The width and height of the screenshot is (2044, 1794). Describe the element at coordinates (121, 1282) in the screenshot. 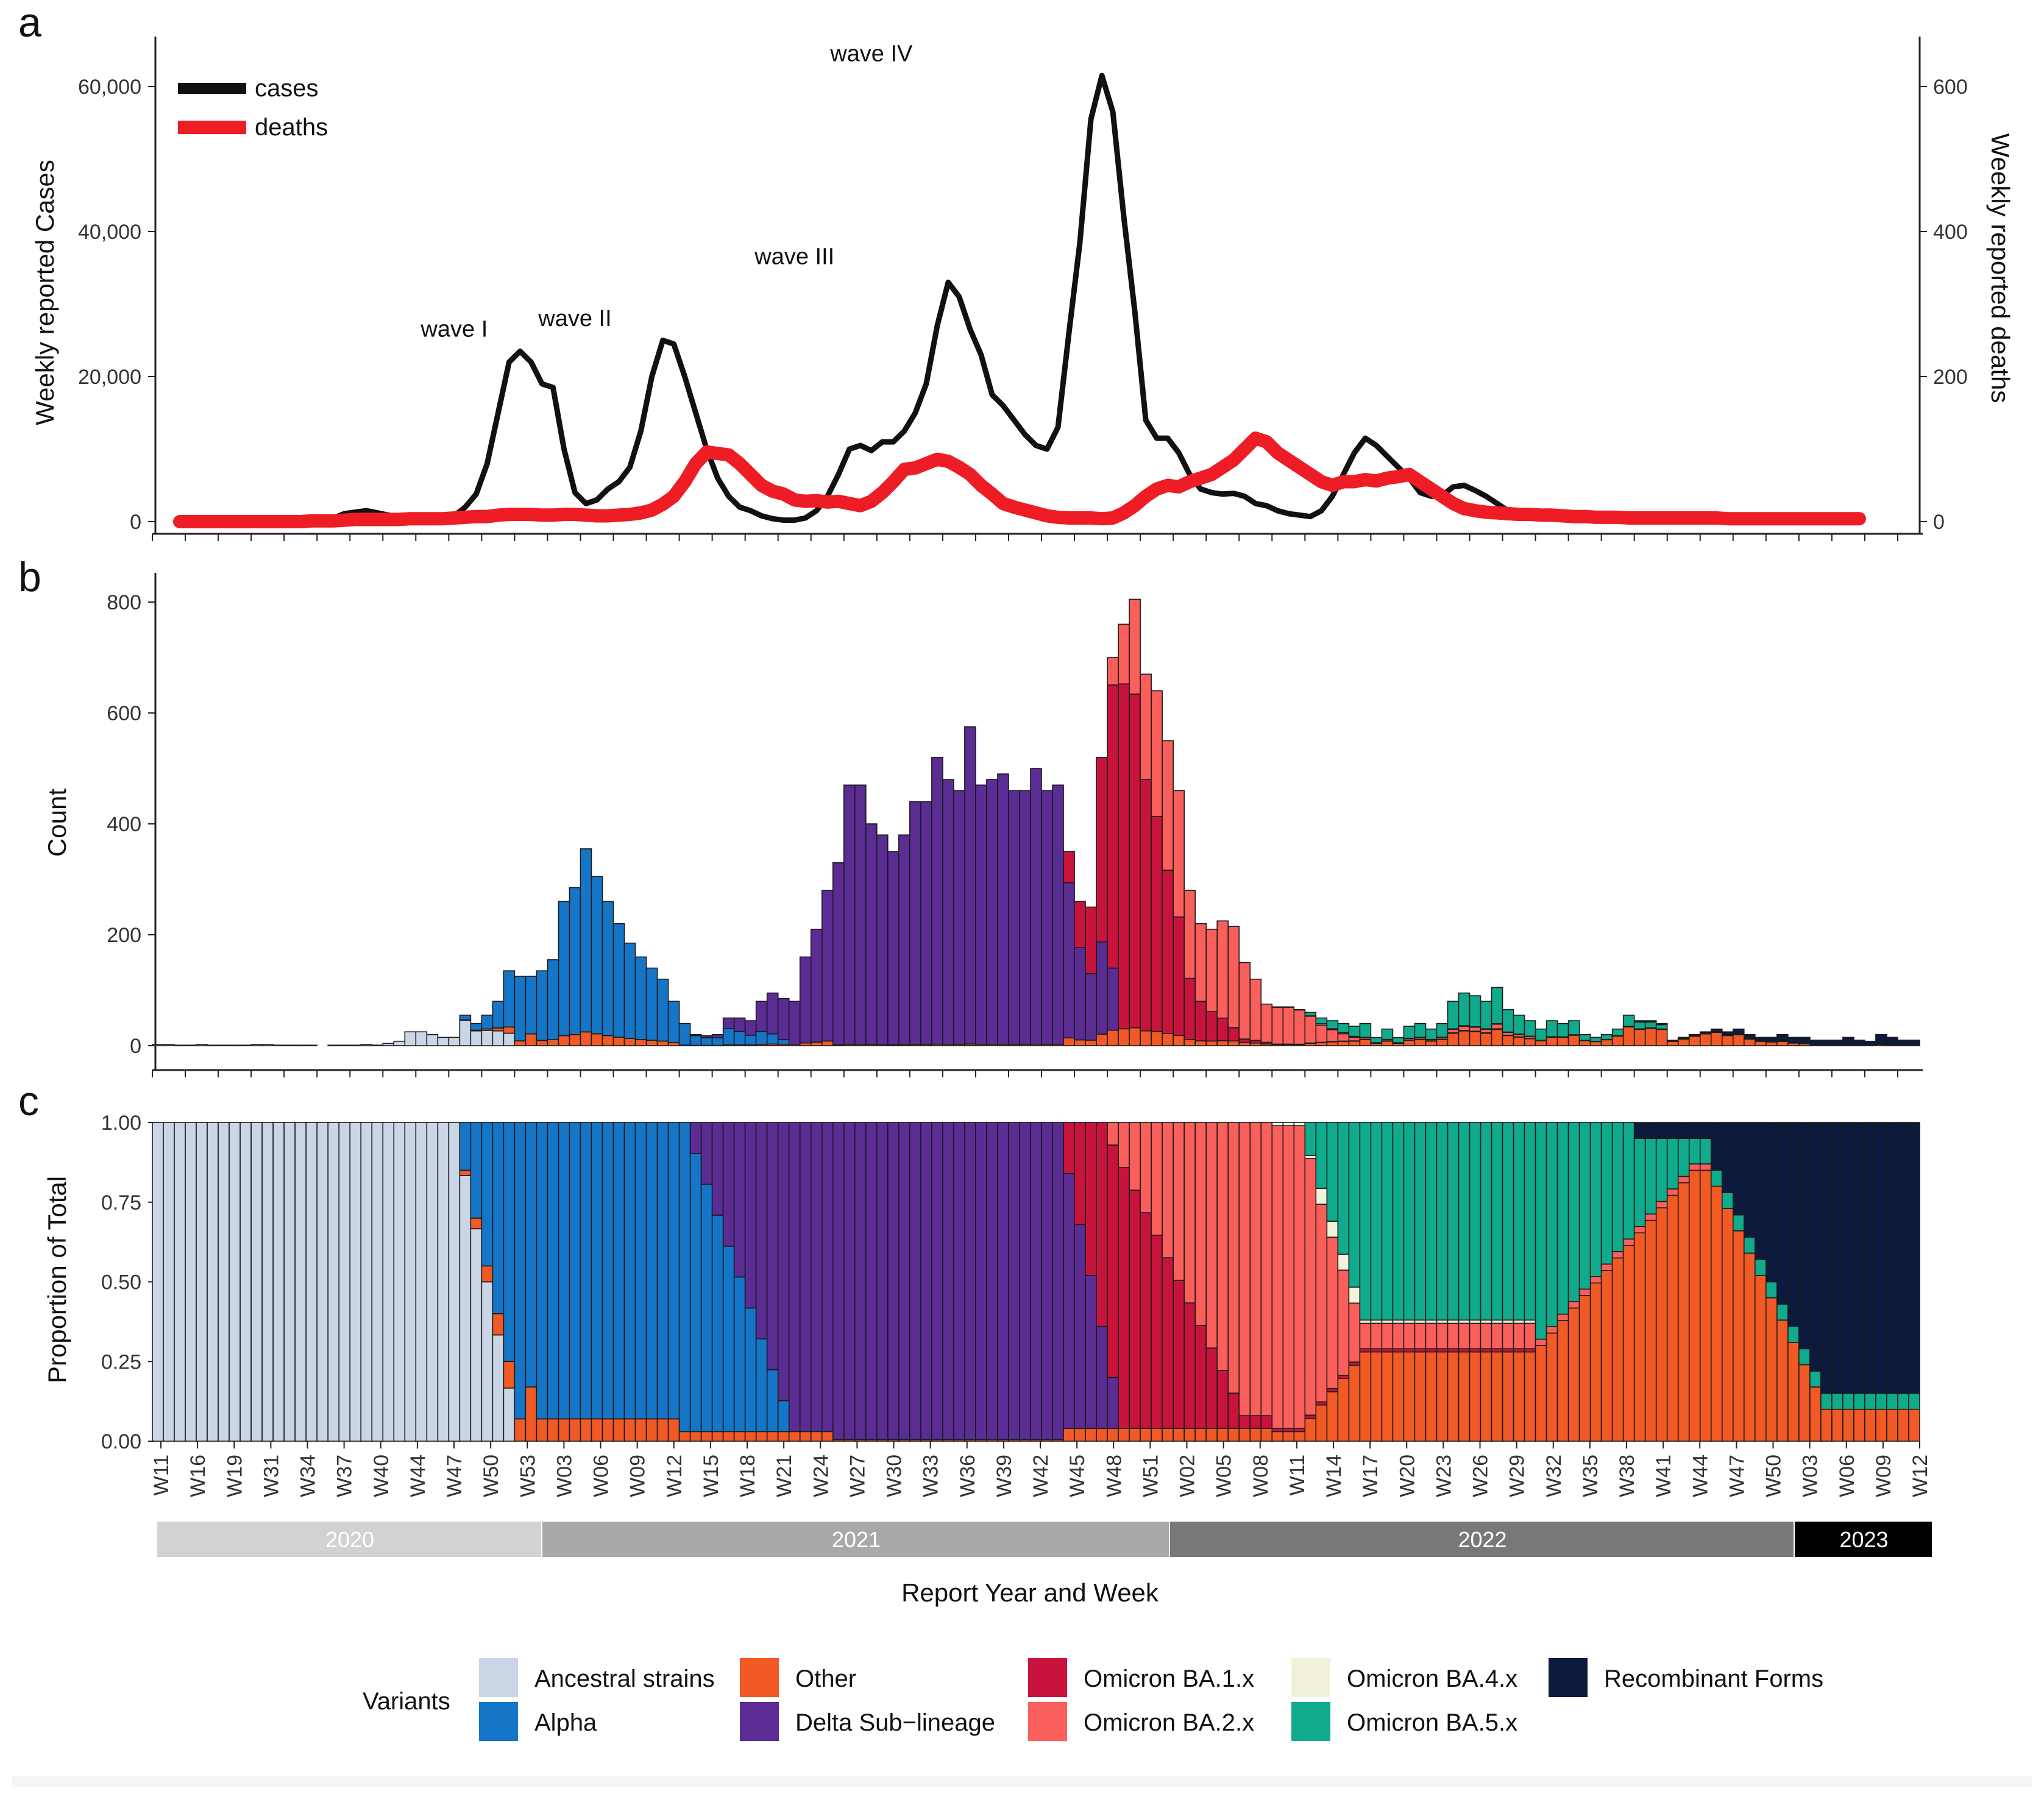

I see `panel-c-ytick-label: 0.50` at that location.